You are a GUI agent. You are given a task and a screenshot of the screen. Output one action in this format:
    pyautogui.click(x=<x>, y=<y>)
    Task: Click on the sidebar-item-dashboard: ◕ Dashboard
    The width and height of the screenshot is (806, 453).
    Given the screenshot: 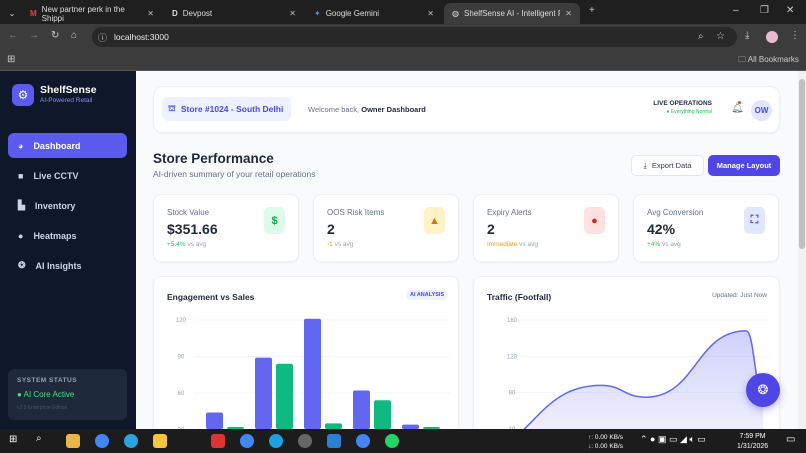 What is the action you would take?
    pyautogui.click(x=67, y=145)
    